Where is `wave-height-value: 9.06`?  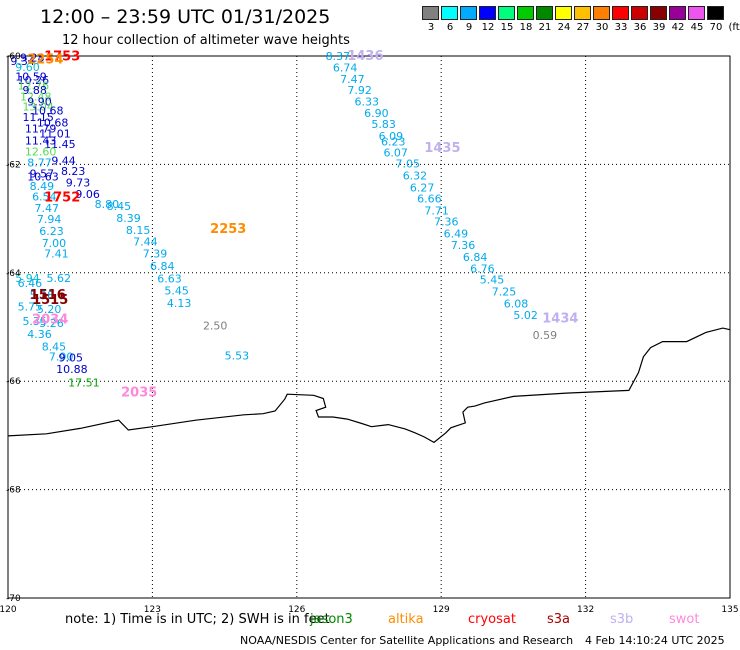 wave-height-value: 9.06 is located at coordinates (87, 194).